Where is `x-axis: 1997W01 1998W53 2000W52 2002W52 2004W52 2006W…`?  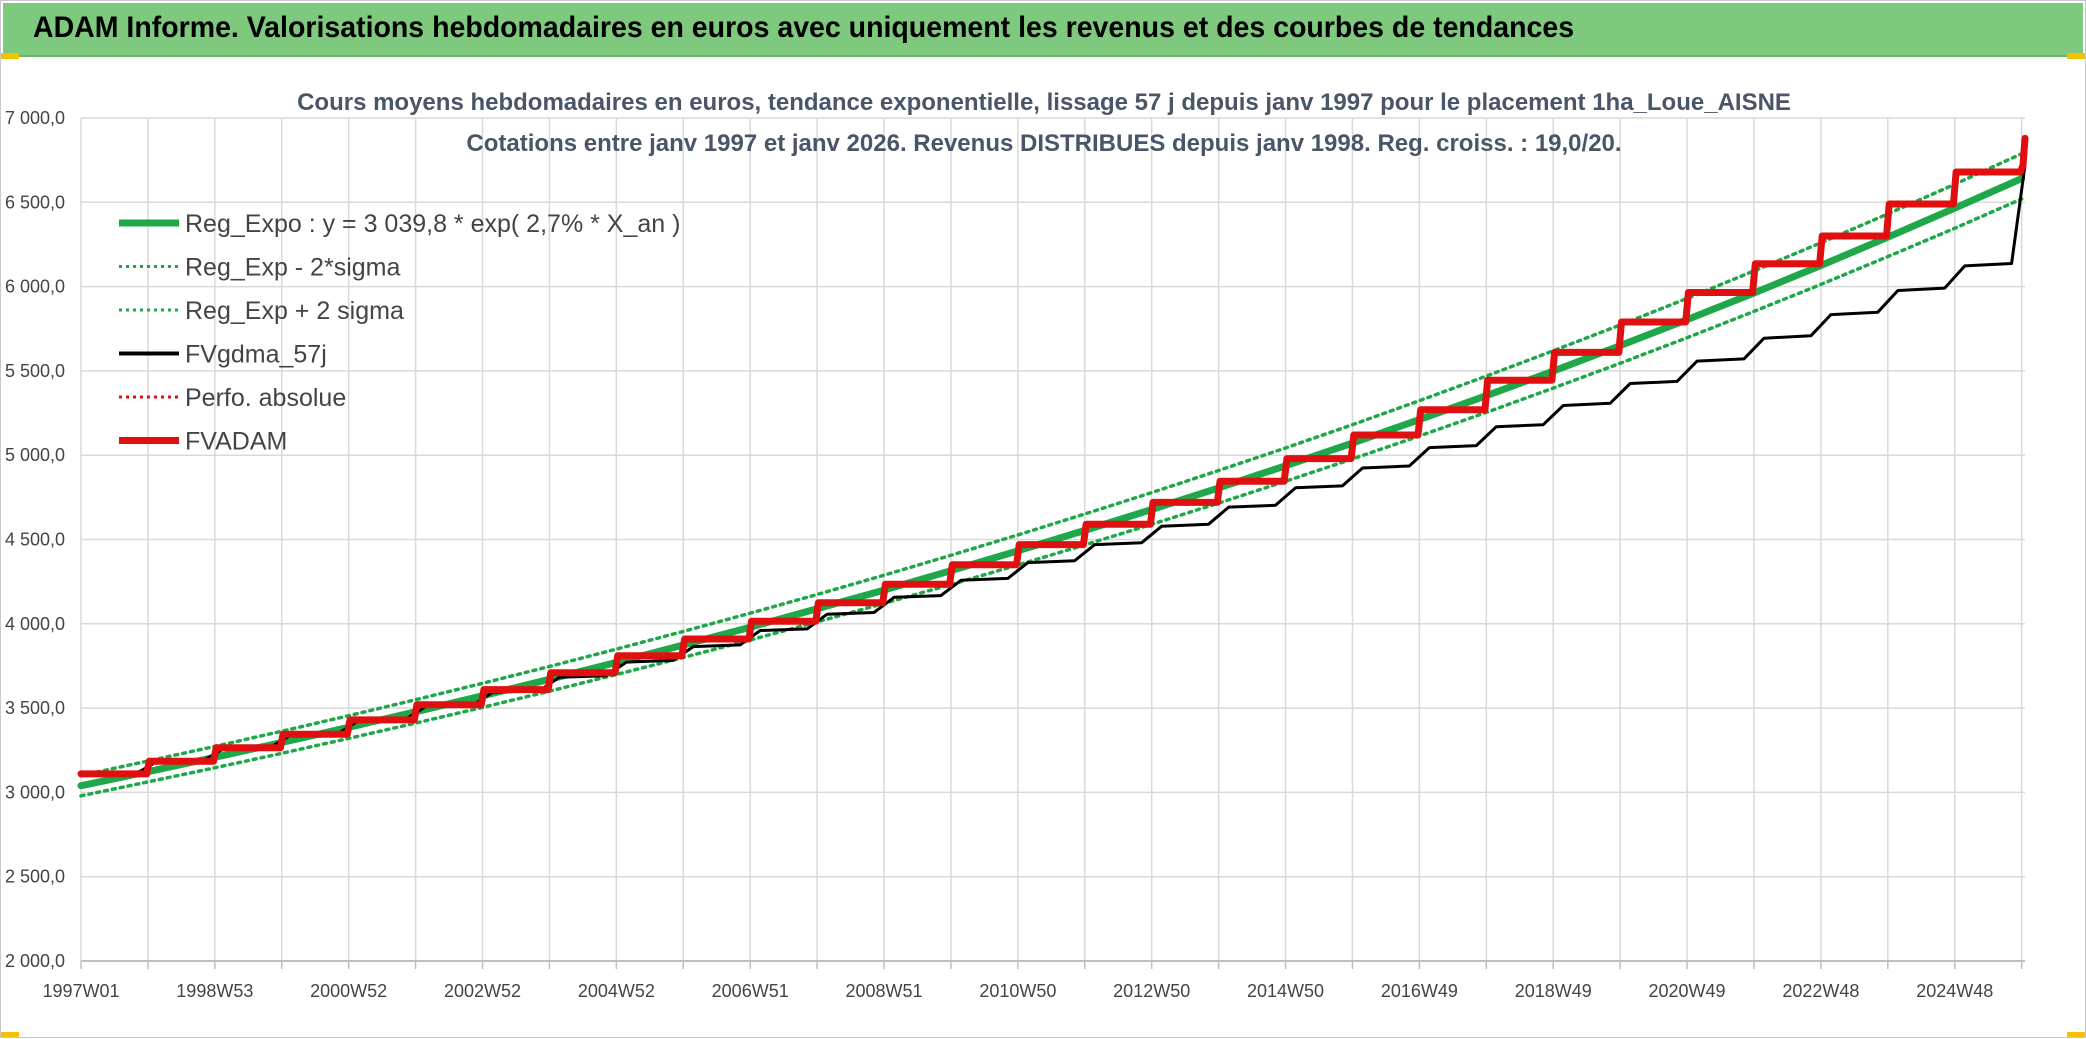 x-axis: 1997W01 1998W53 2000W52 2002W52 2004W52 2006W… is located at coordinates (1033, 980).